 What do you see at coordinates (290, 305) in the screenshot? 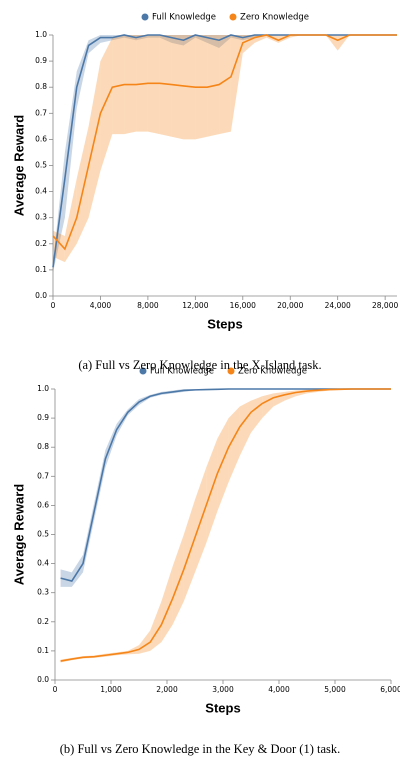
I see `x-tick-label: 20,000` at bounding box center [290, 305].